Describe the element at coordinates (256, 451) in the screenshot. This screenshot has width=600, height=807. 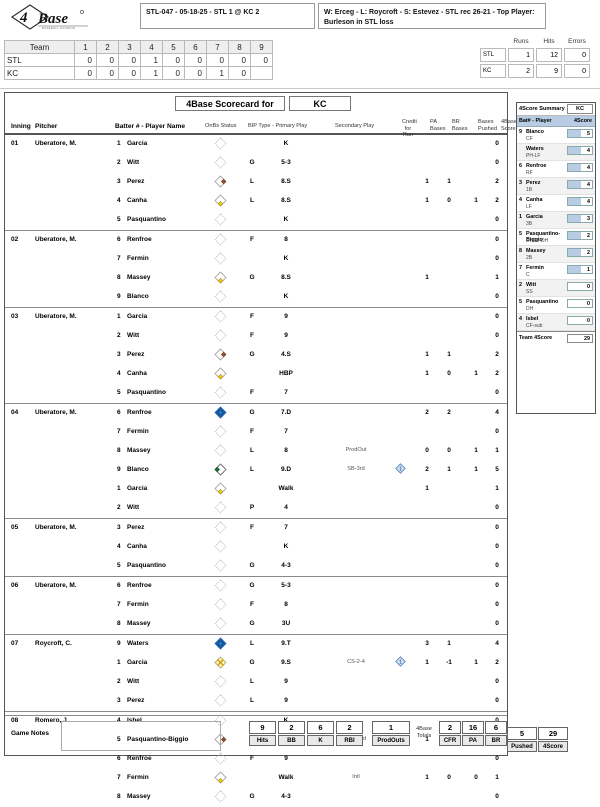
I see `play-row: 8 Massey L 8 ProdOut 0 0 1 1` at that location.